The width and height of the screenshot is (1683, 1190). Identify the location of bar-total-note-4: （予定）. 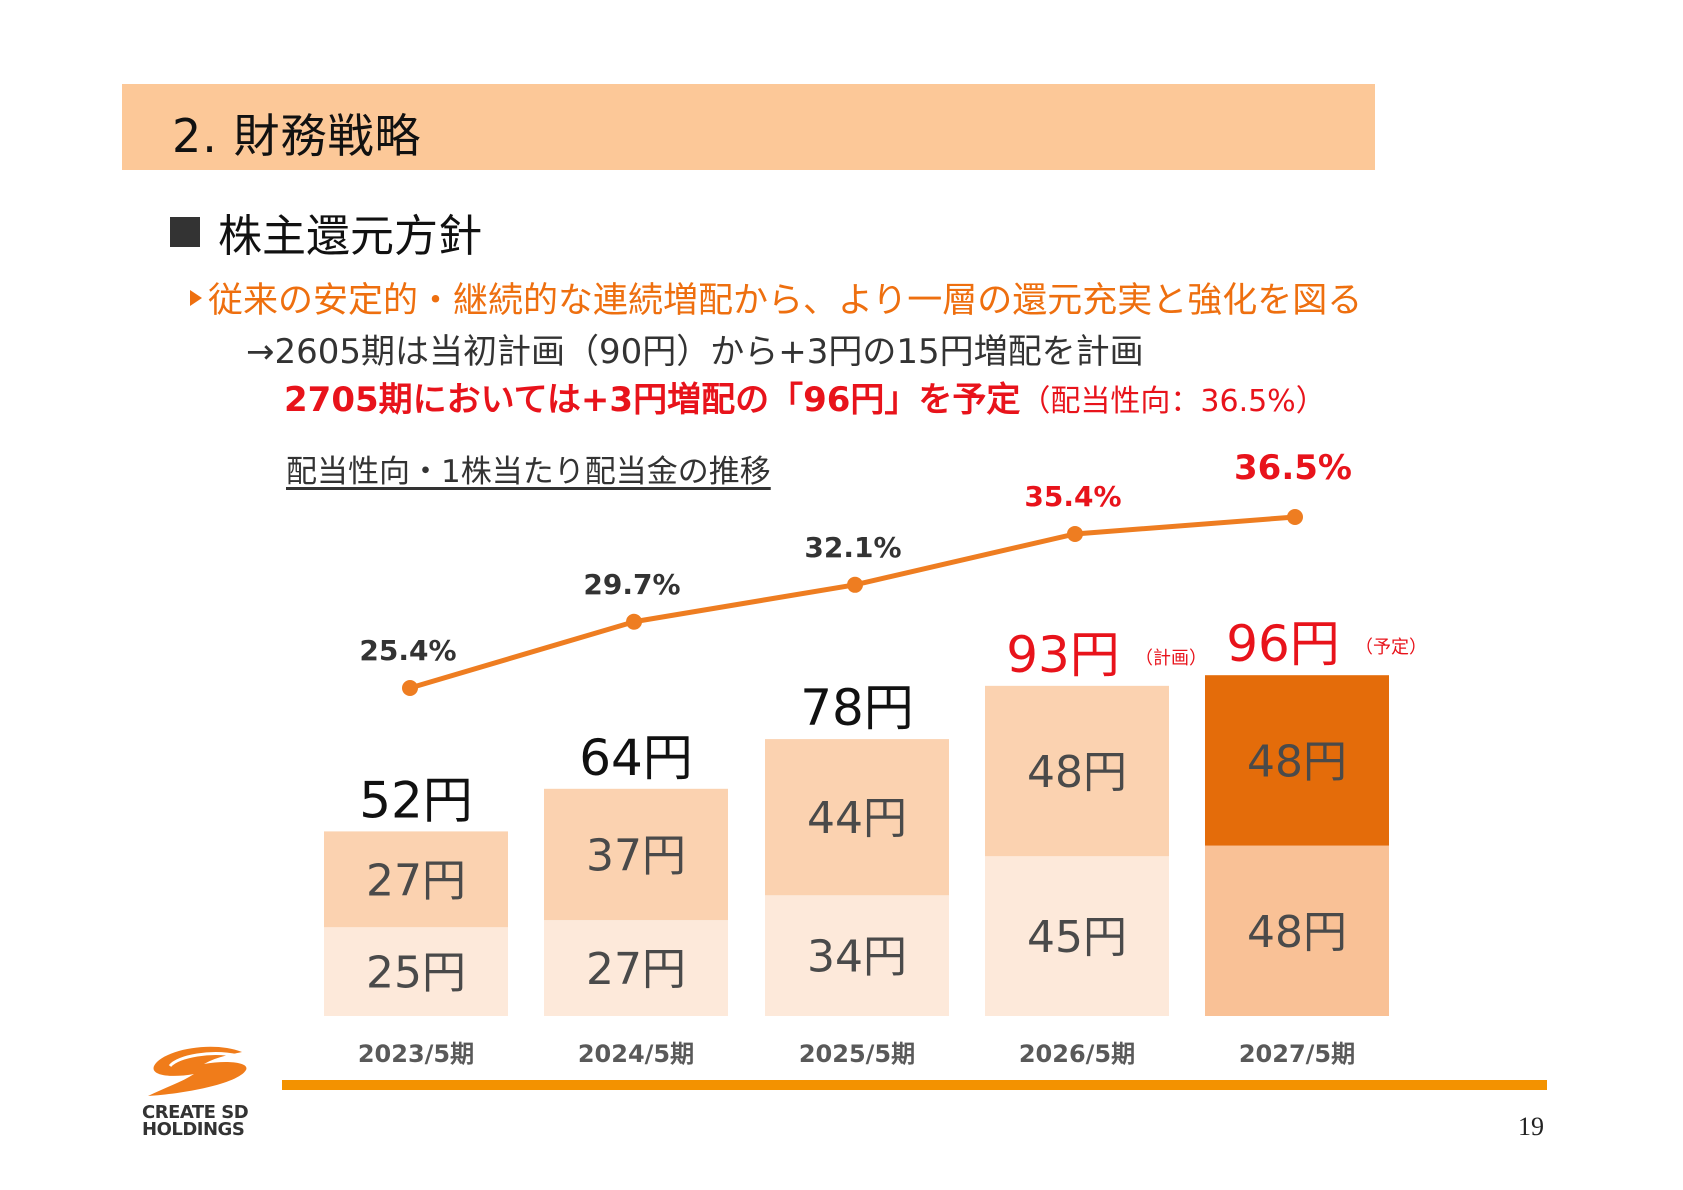
(1391, 647).